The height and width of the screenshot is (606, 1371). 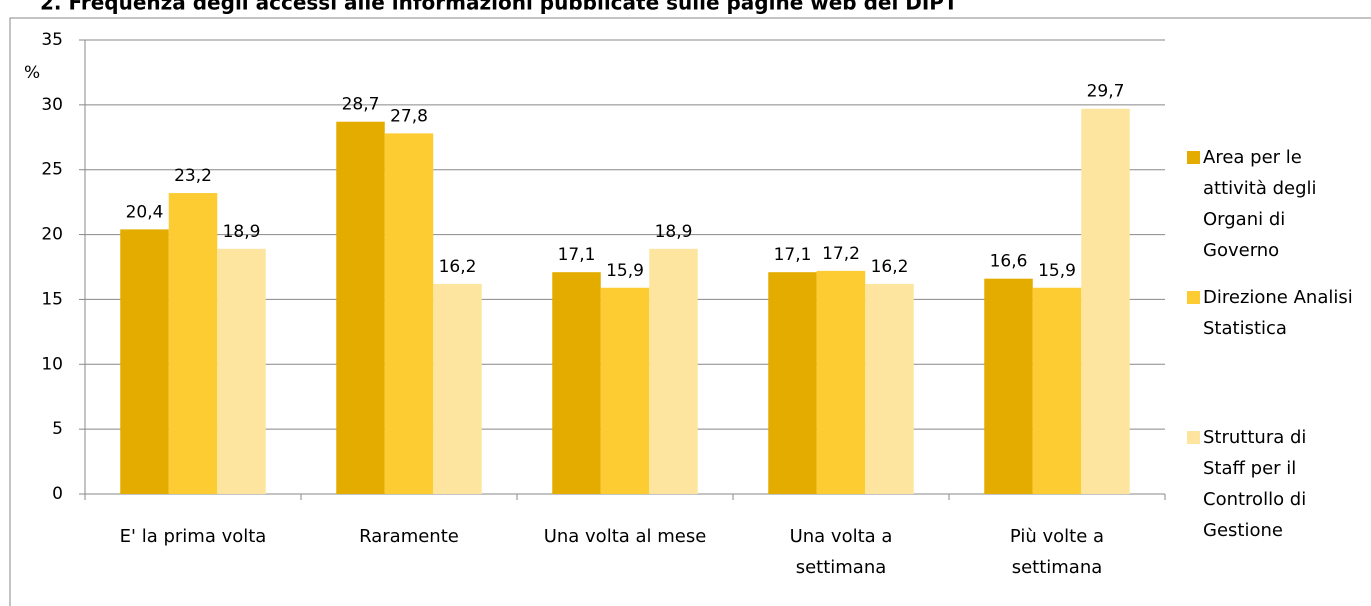 I want to click on data-label: 20,4, so click(x=145, y=212).